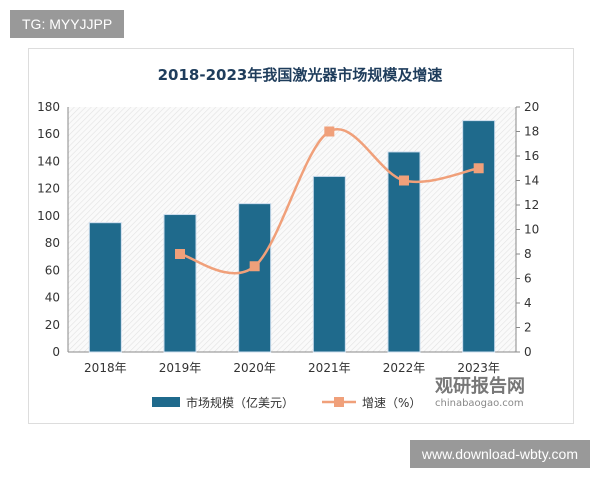  What do you see at coordinates (48, 107) in the screenshot?
I see `left-tick-label: 180` at bounding box center [48, 107].